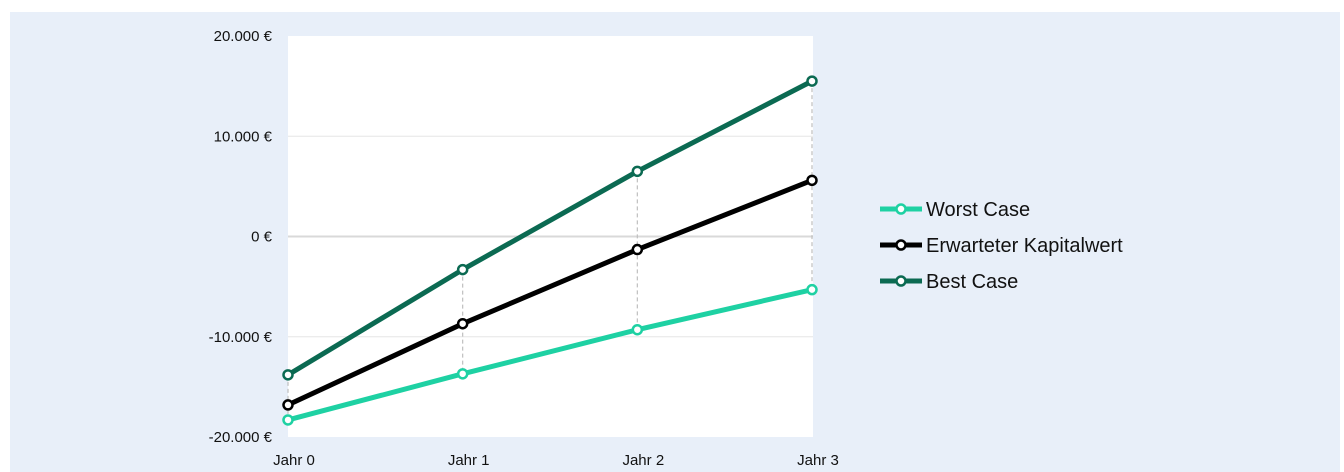 The height and width of the screenshot is (472, 1344). What do you see at coordinates (469, 460) in the screenshot?
I see `x-tick-label: Jahr 1` at bounding box center [469, 460].